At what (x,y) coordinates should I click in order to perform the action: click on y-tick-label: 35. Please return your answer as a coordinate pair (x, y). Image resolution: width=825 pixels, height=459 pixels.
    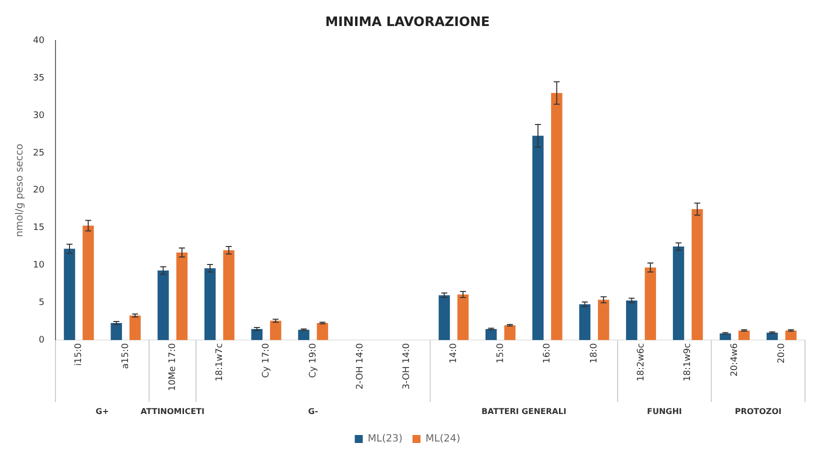
    Looking at the image, I should click on (38, 78).